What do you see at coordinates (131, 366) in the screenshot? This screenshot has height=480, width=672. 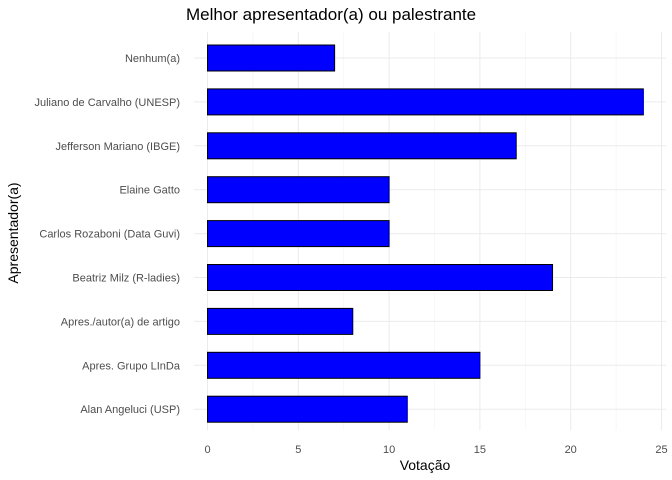 I see `y-tick-label: Apres. Grupo LInDa` at bounding box center [131, 366].